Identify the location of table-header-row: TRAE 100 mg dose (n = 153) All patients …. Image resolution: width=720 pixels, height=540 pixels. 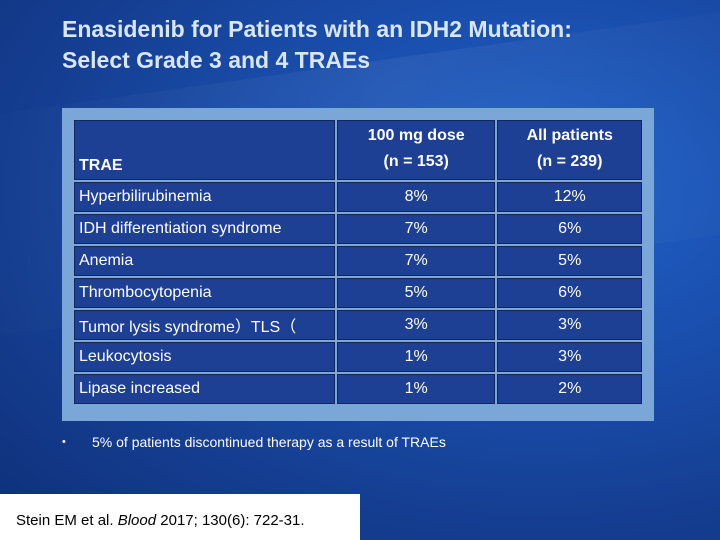
(358, 150).